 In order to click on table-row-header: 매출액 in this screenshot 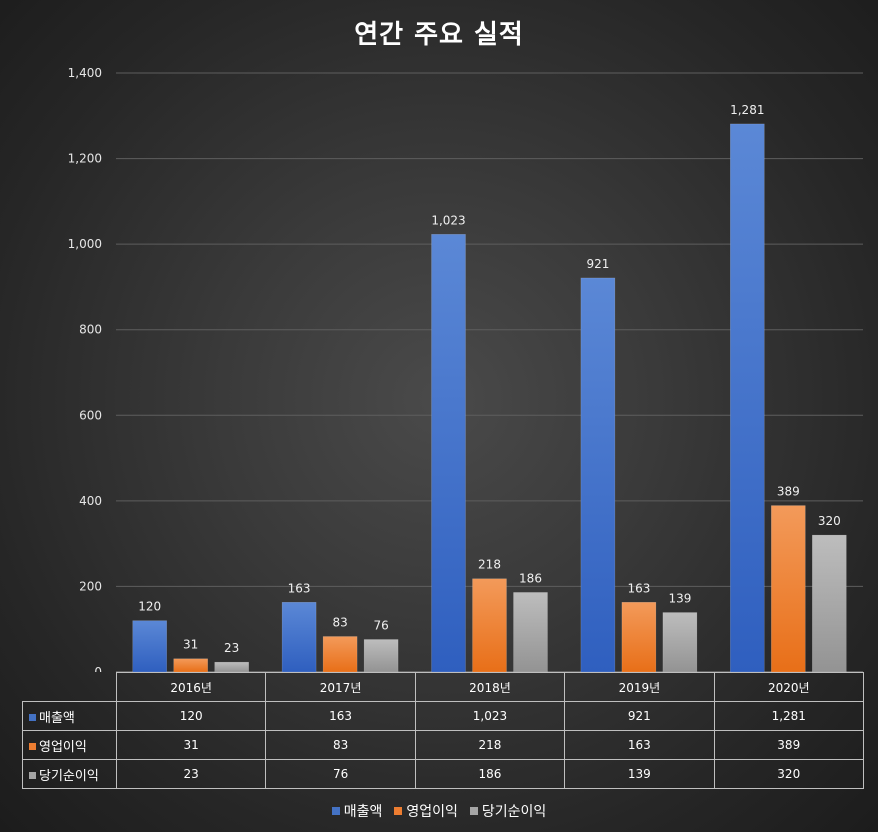, I will do `click(69, 716)`.